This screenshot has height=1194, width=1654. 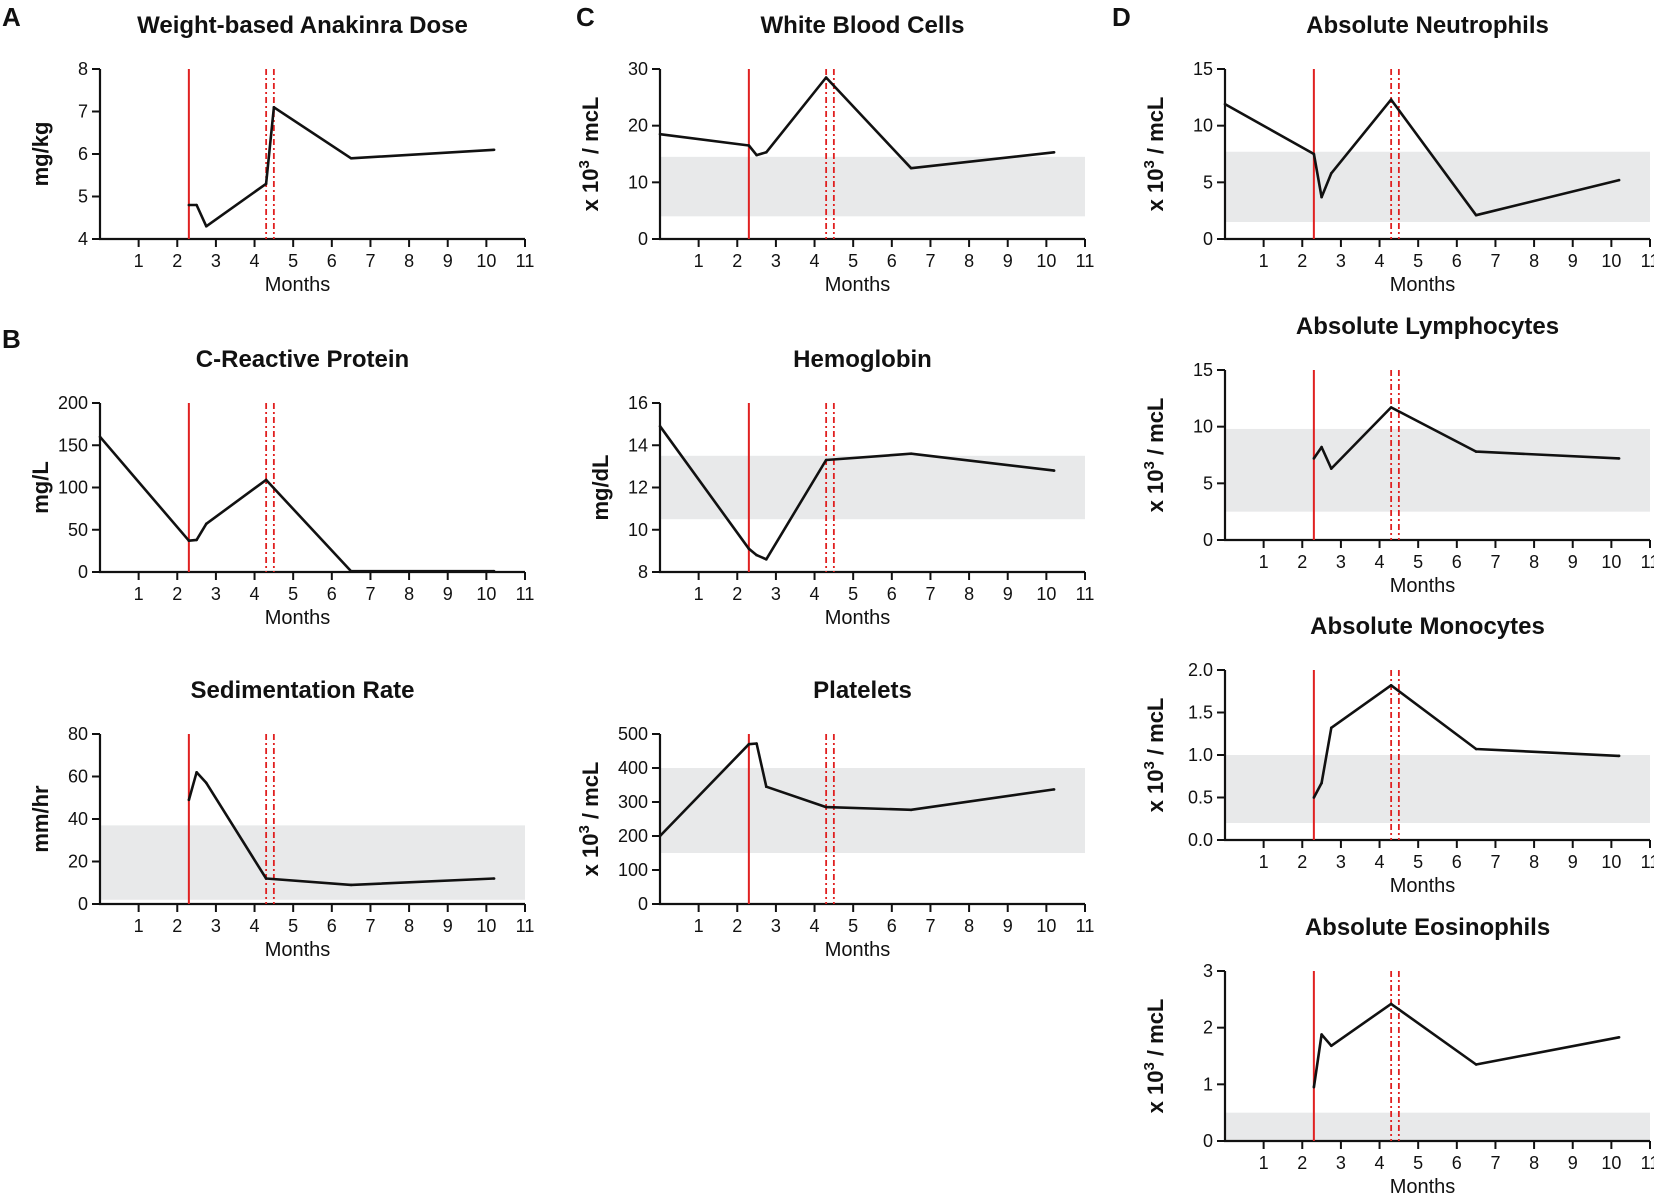 I want to click on y-tick-label: 400, so click(x=633, y=768).